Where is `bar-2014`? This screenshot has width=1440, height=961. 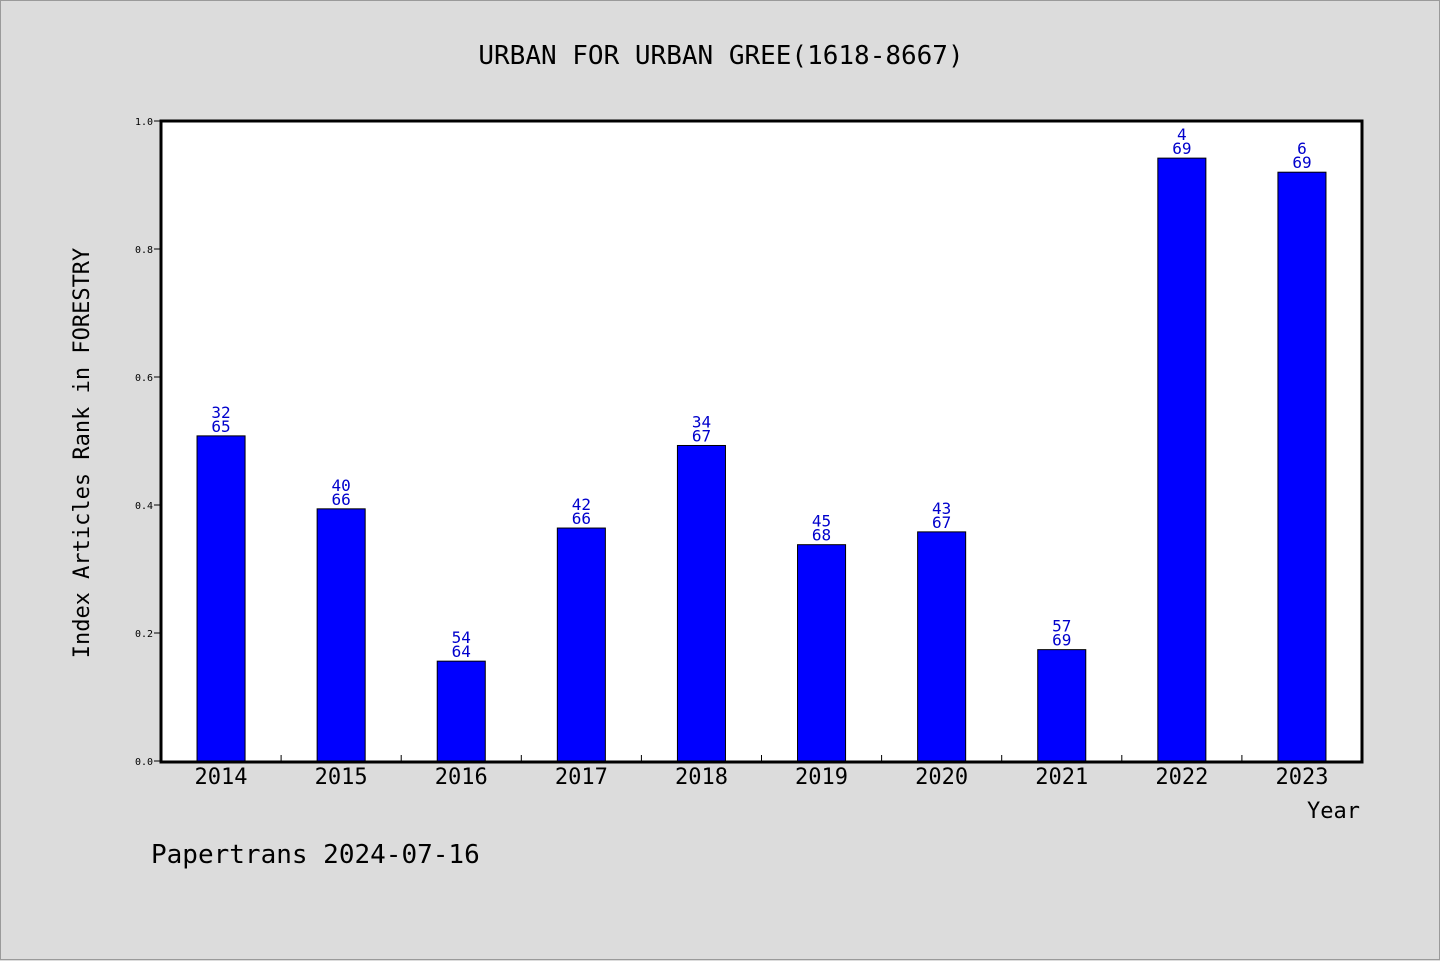 bar-2014 is located at coordinates (221, 598).